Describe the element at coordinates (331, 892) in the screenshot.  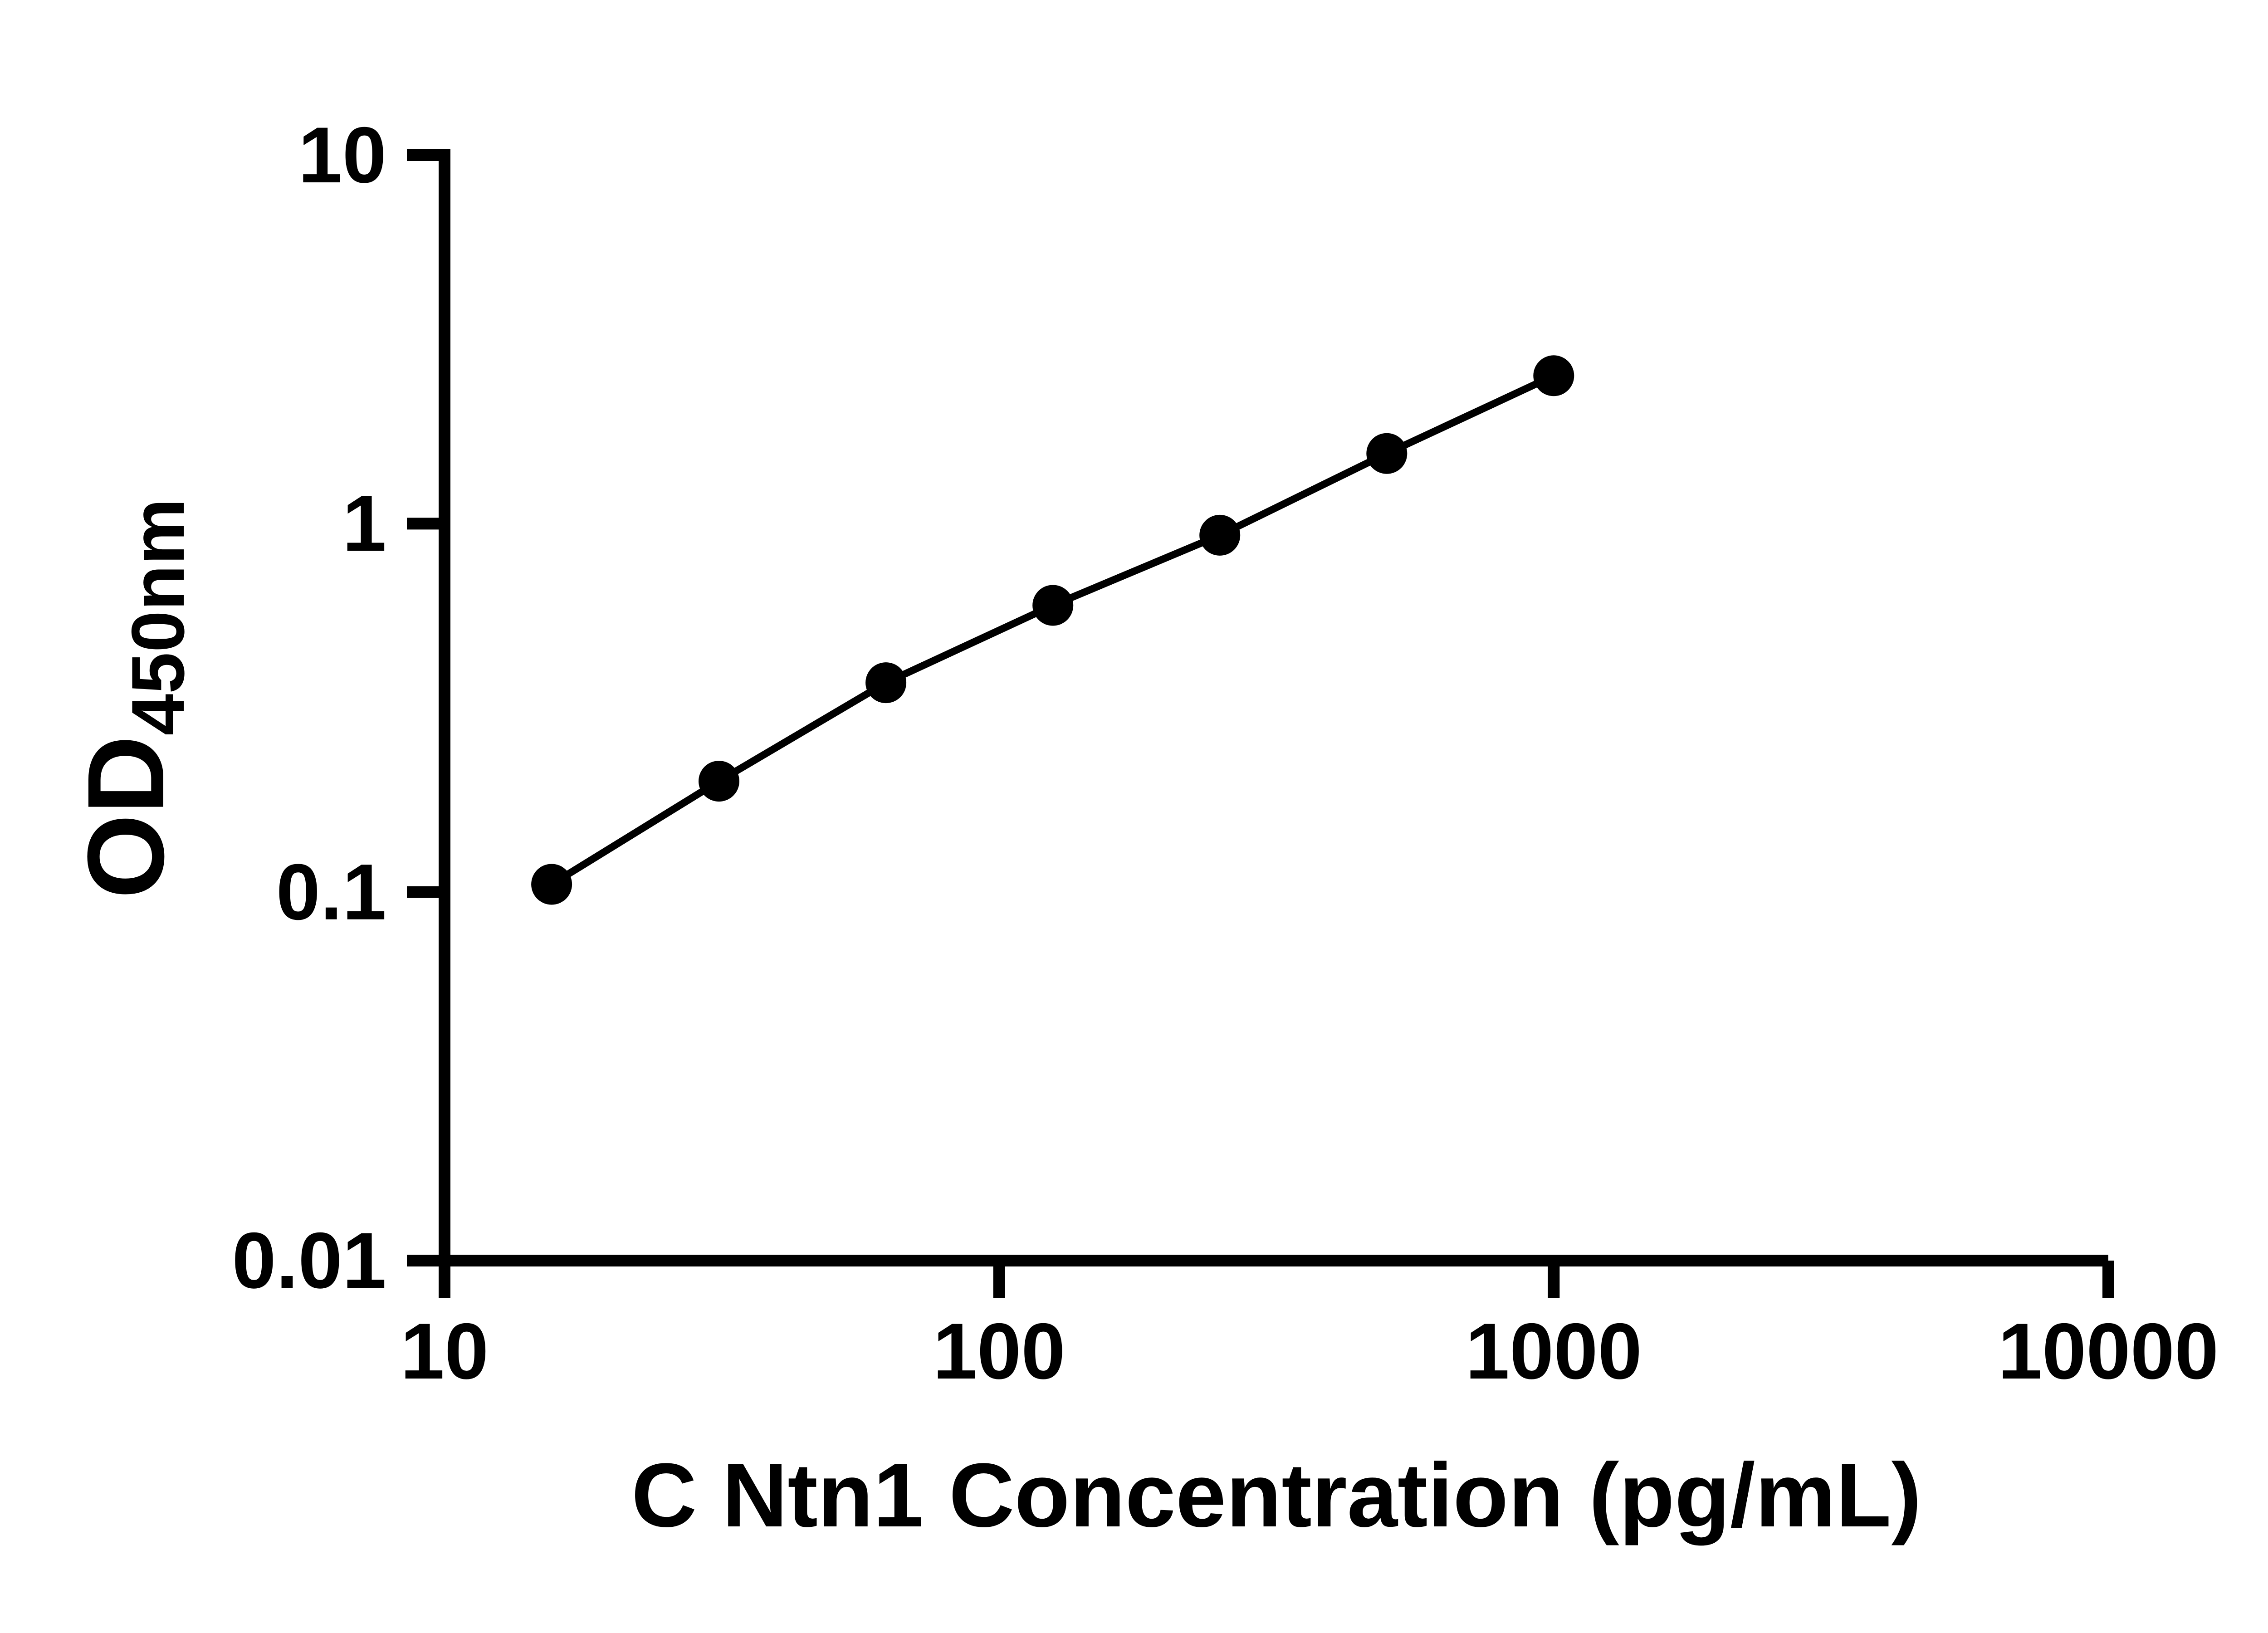
I see `y-tick-label: 0.1` at that location.